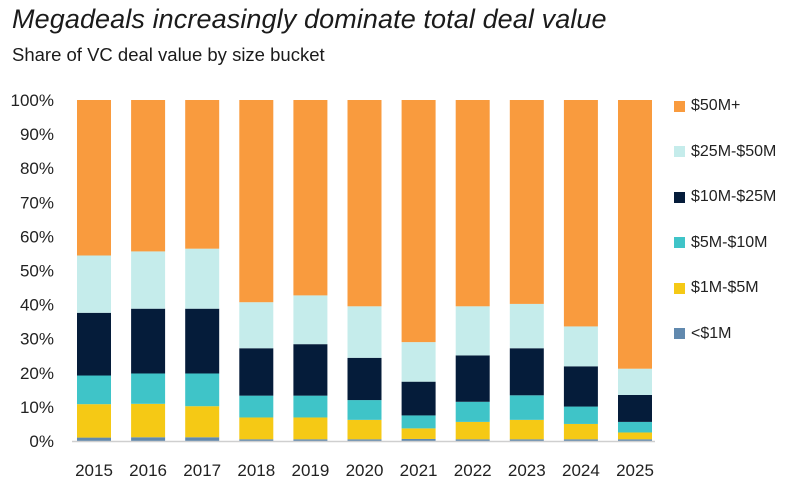  I want to click on bar-2025, so click(635, 270).